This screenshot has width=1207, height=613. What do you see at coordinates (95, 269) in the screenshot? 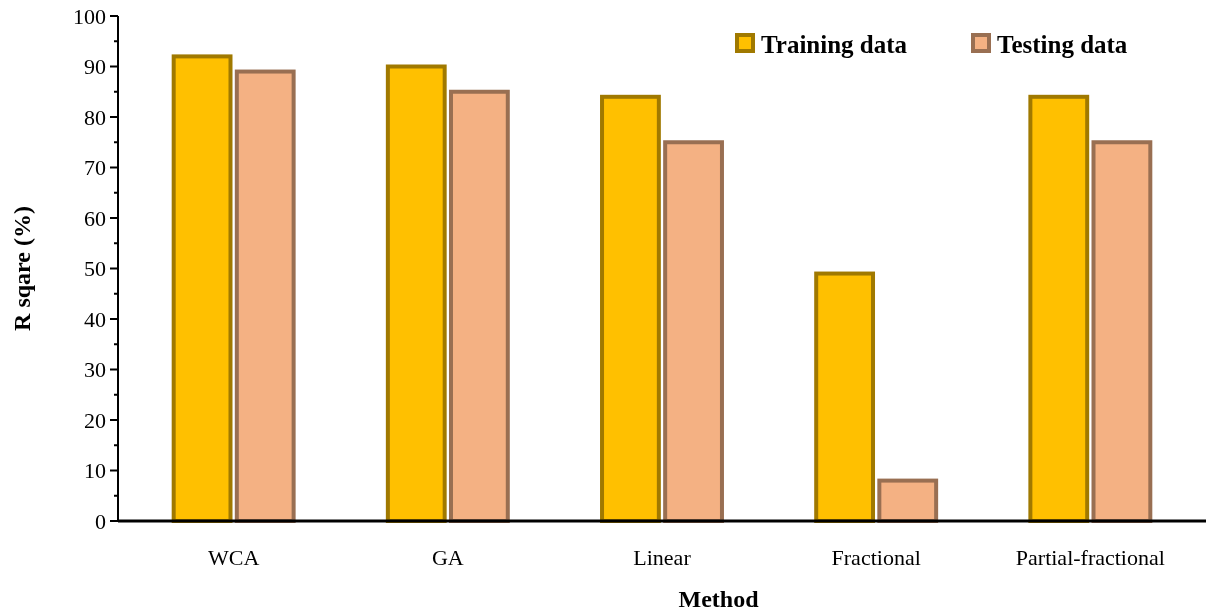
I see `y-tick-label: 50` at bounding box center [95, 269].